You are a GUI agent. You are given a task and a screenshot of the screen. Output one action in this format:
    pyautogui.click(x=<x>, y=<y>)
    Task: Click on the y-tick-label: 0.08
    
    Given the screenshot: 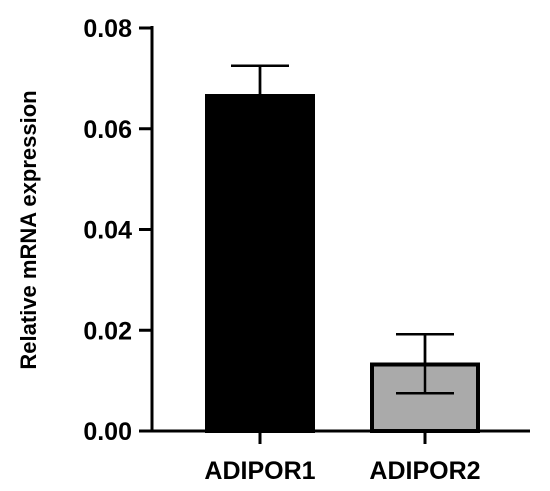 What is the action you would take?
    pyautogui.click(x=107, y=29)
    